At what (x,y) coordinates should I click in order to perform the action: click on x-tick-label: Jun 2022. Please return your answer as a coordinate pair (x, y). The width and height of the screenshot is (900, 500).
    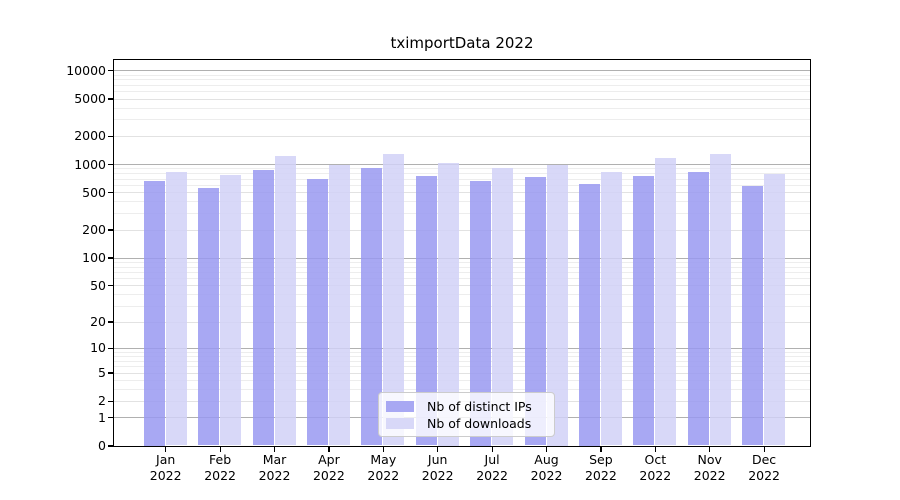
    Looking at the image, I should click on (437, 467).